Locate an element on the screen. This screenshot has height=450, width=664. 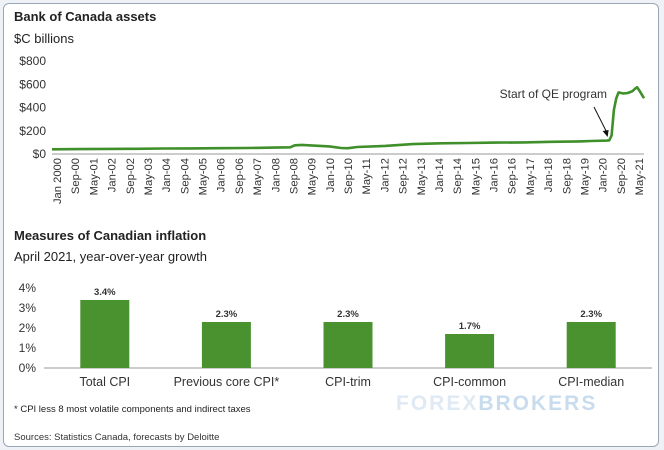
bar-previous-core-cpi is located at coordinates (226, 345).